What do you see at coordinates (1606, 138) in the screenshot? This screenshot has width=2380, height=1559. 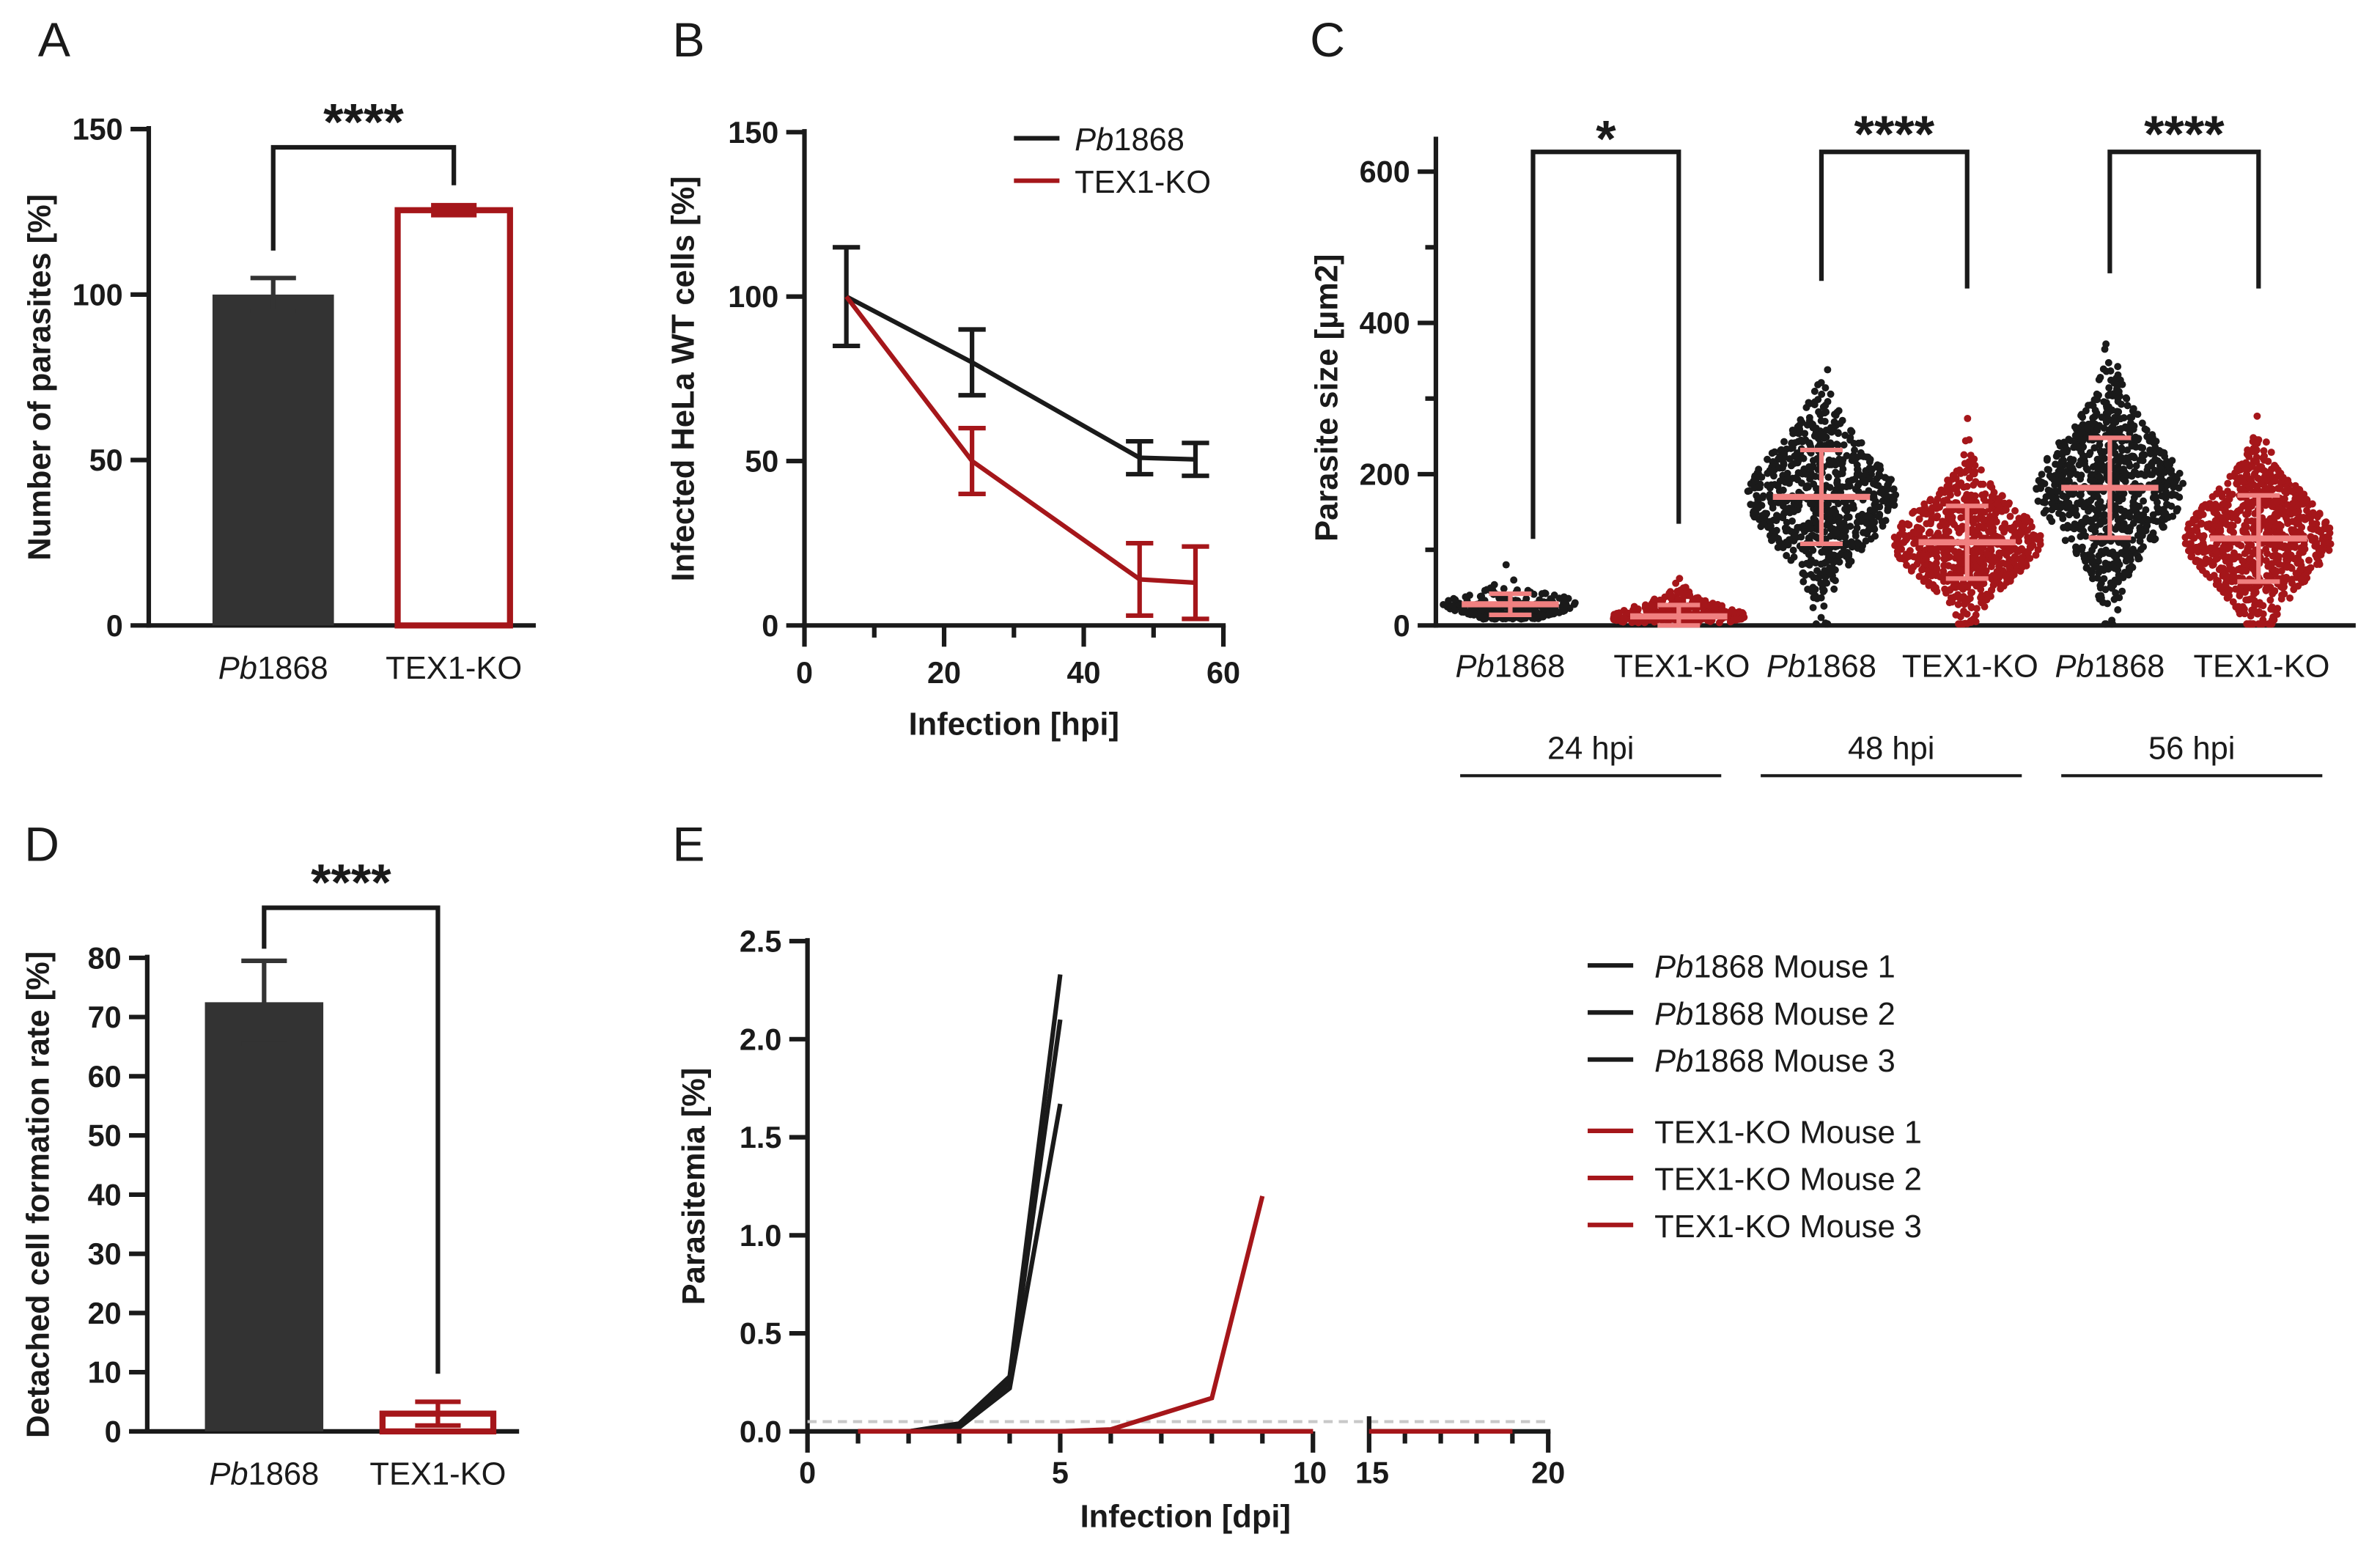 I see `significance-stars: *` at bounding box center [1606, 138].